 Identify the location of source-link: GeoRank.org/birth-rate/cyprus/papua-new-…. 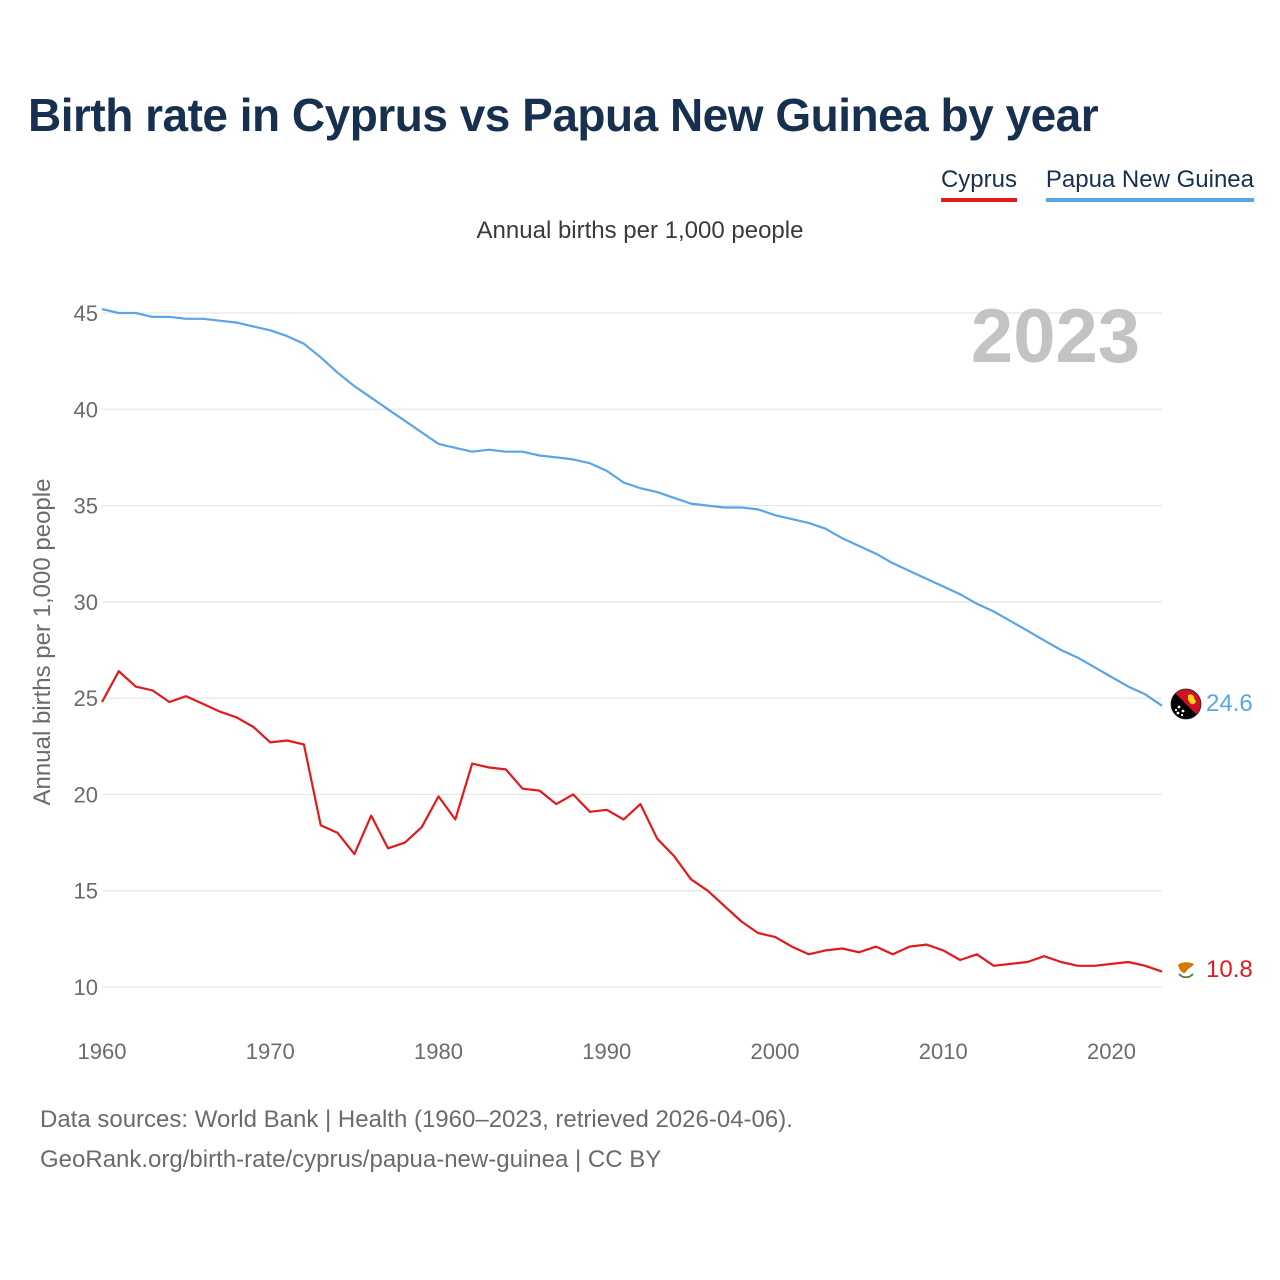
(351, 1159).